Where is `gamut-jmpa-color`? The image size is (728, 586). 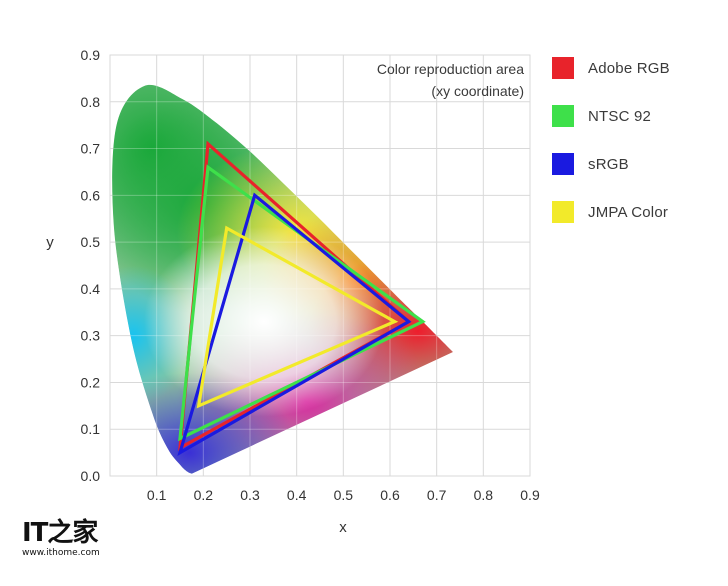 gamut-jmpa-color is located at coordinates (297, 317).